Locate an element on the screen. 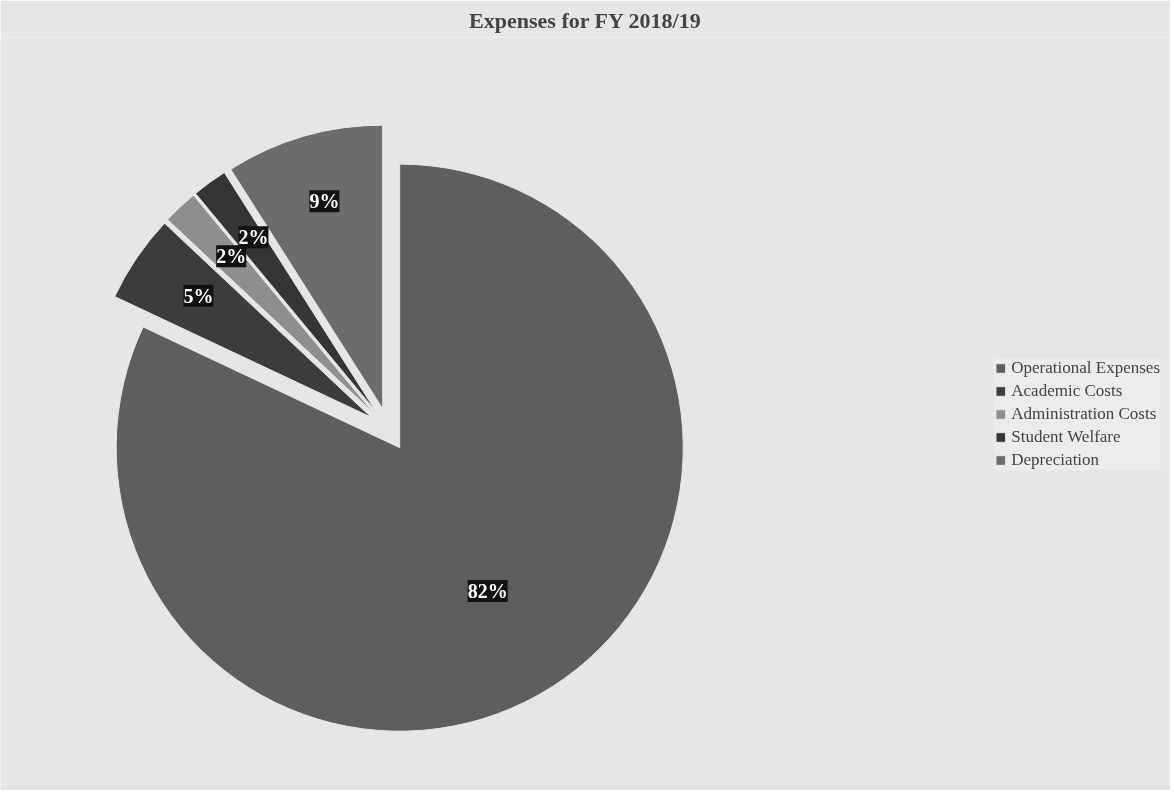 The width and height of the screenshot is (1174, 798). data-label: 5% is located at coordinates (198, 295).